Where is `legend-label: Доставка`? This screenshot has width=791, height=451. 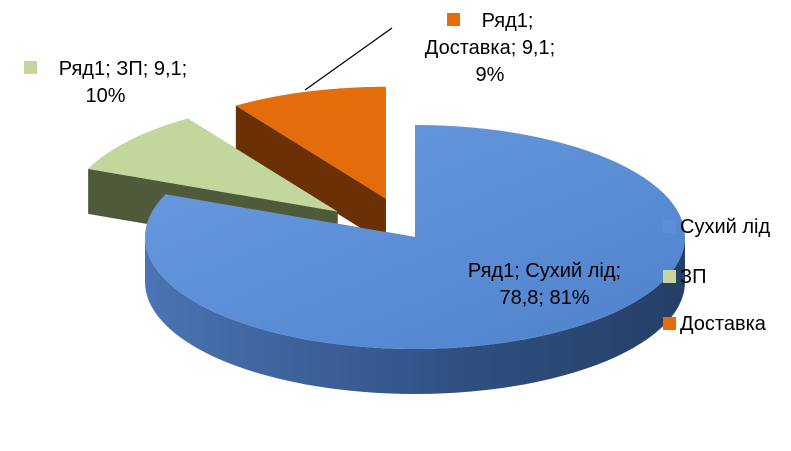 legend-label: Доставка is located at coordinates (723, 324).